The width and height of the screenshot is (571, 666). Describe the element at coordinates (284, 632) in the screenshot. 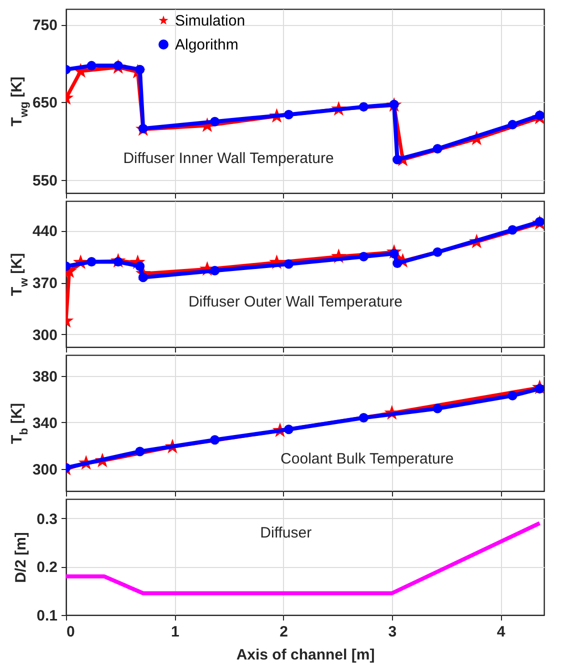

I see `x-tick-label: 2` at that location.